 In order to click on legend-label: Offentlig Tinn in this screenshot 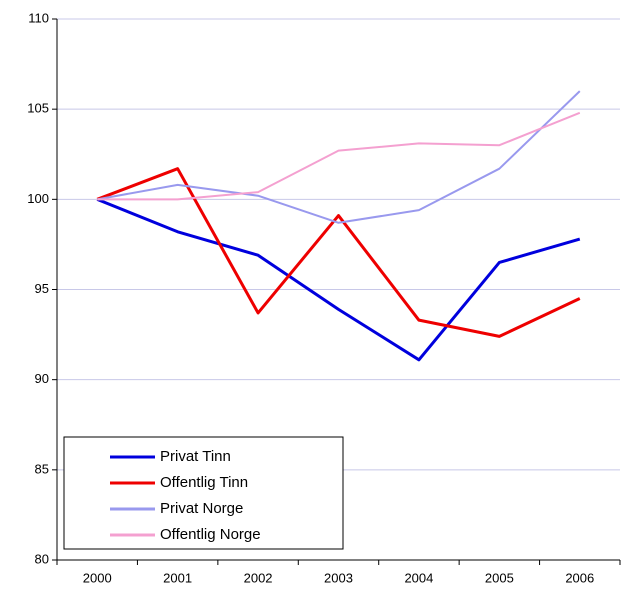, I will do `click(204, 482)`.